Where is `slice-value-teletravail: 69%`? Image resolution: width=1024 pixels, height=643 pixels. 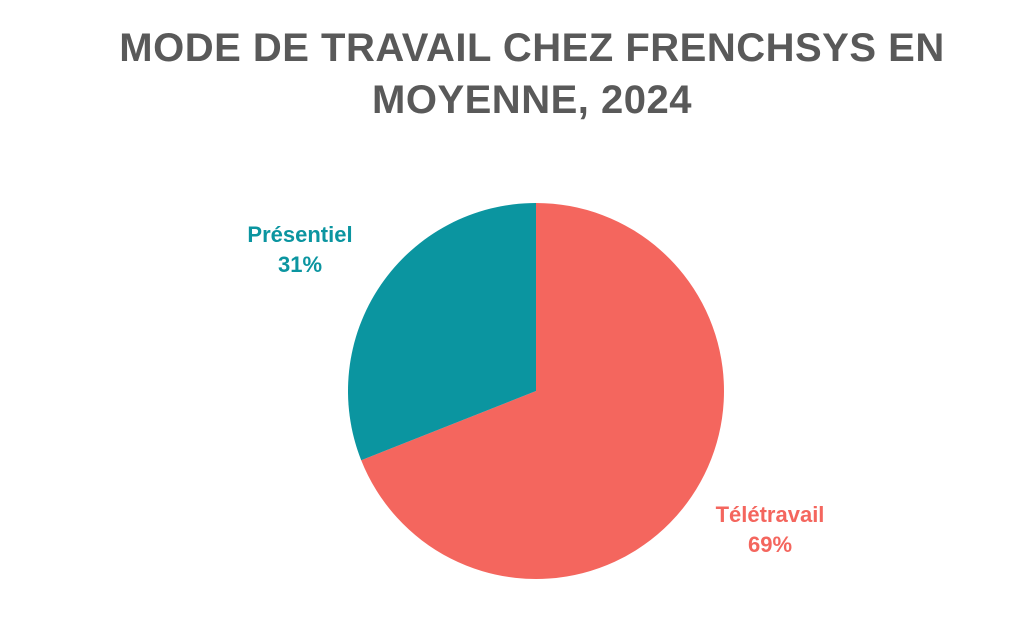
slice-value-teletravail: 69% is located at coordinates (770, 544).